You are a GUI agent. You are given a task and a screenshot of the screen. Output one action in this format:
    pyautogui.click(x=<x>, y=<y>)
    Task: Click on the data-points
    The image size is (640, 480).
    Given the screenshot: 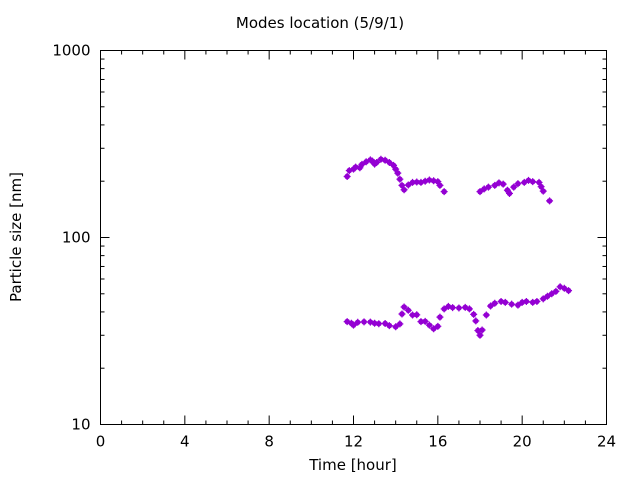 What is the action you would take?
    pyautogui.click(x=458, y=247)
    